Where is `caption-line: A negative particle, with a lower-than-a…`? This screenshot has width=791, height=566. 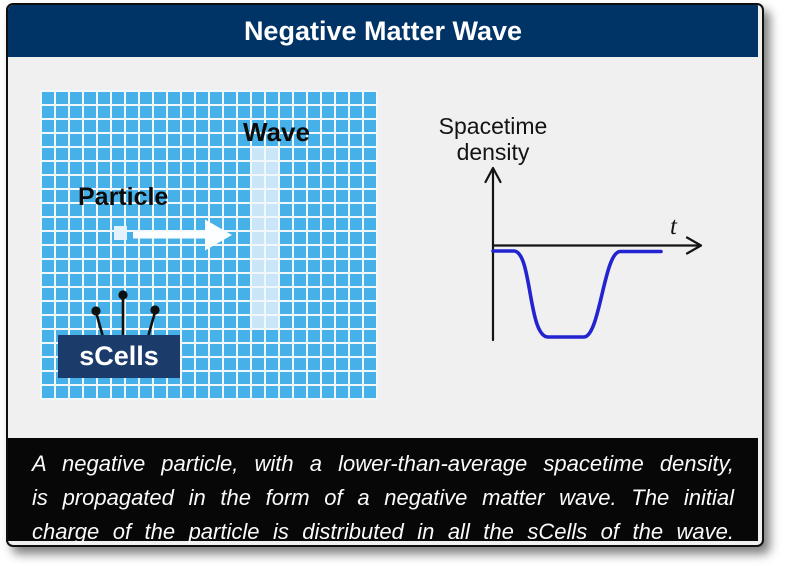
caption-line: A negative particle, with a lower-than-a… is located at coordinates (383, 463).